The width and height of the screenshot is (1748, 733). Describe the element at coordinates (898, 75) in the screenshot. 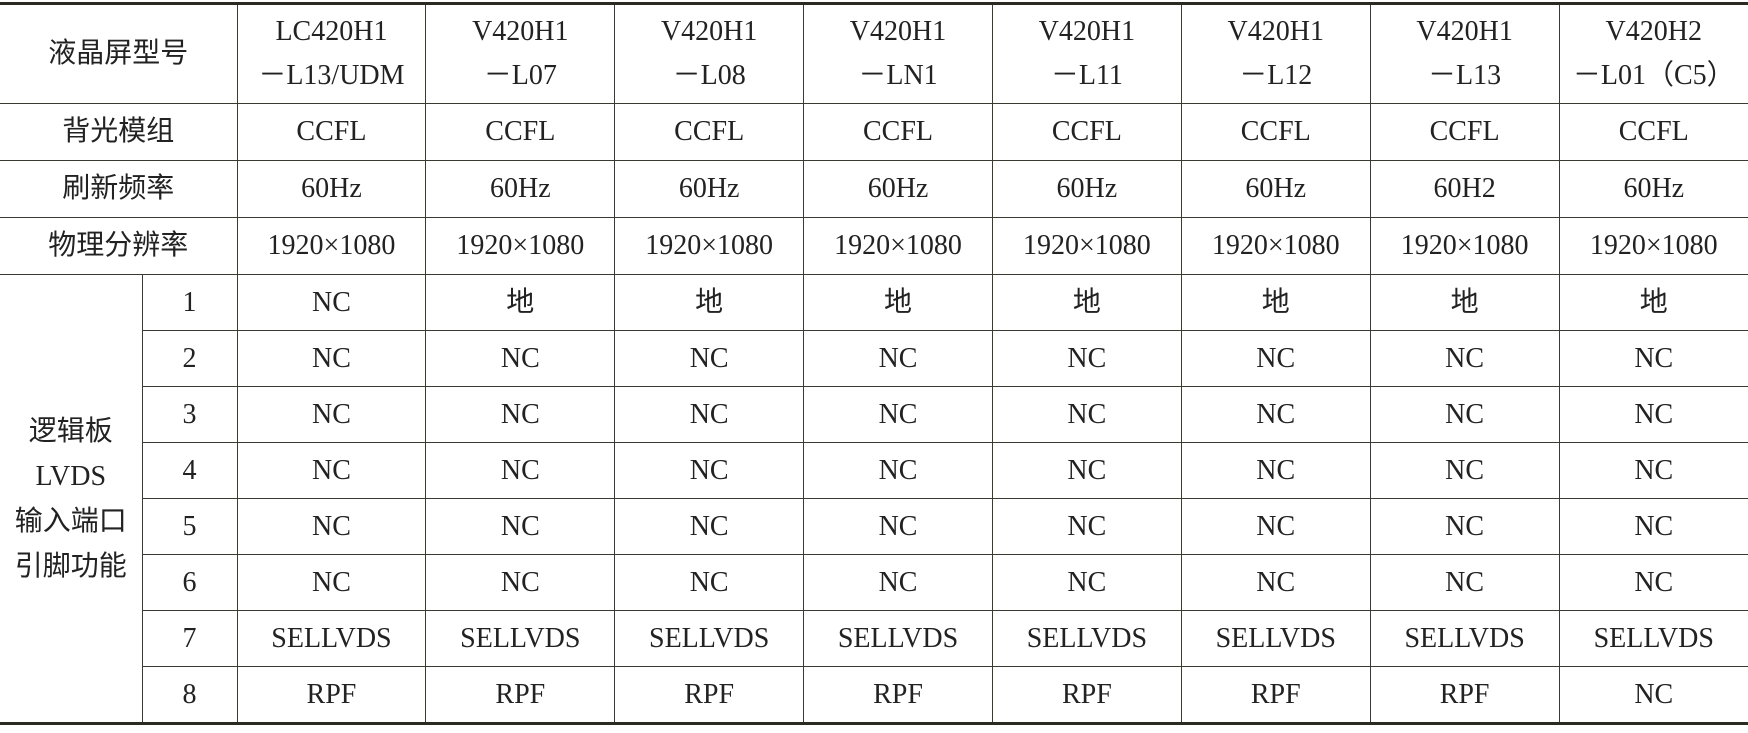

I see `model-line: －LN1` at that location.